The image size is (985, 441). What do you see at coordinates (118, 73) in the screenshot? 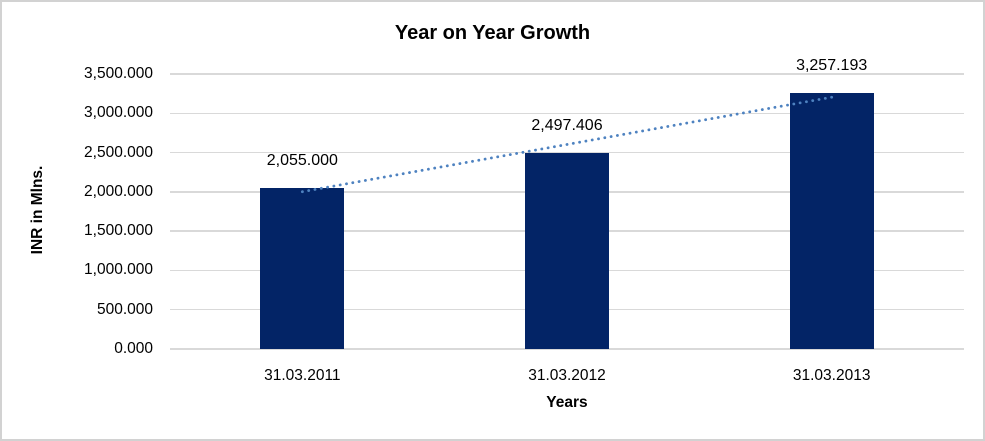
I see `y-axis-tick-label: 3,500.000` at bounding box center [118, 73].